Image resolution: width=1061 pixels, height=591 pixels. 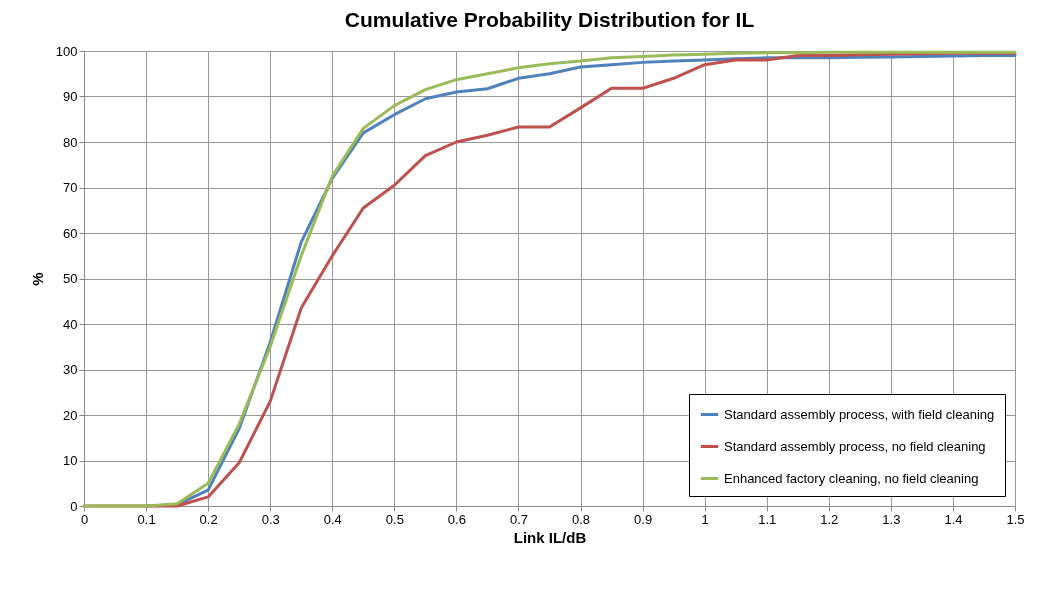 I want to click on y-tick-label: 30, so click(x=70, y=369).